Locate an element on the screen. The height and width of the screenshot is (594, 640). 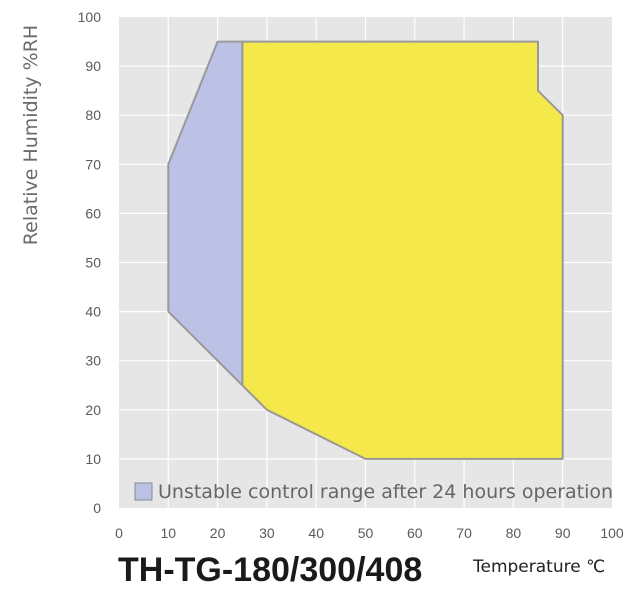
y-tick-label: 70 is located at coordinates (93, 164).